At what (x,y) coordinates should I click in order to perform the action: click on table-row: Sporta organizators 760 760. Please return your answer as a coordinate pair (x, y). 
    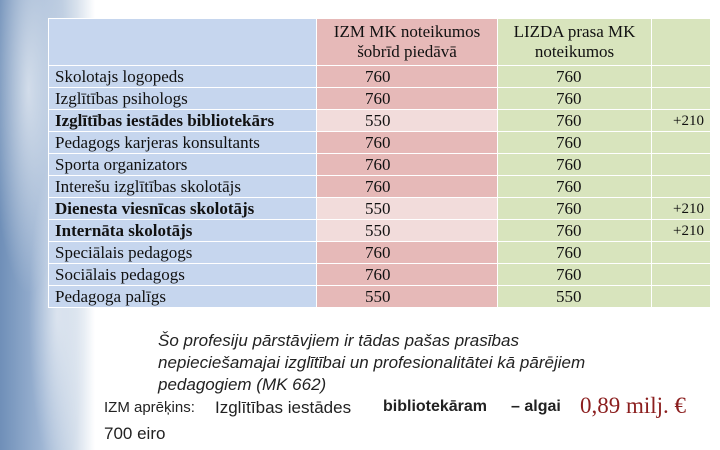
    Looking at the image, I should click on (379, 164).